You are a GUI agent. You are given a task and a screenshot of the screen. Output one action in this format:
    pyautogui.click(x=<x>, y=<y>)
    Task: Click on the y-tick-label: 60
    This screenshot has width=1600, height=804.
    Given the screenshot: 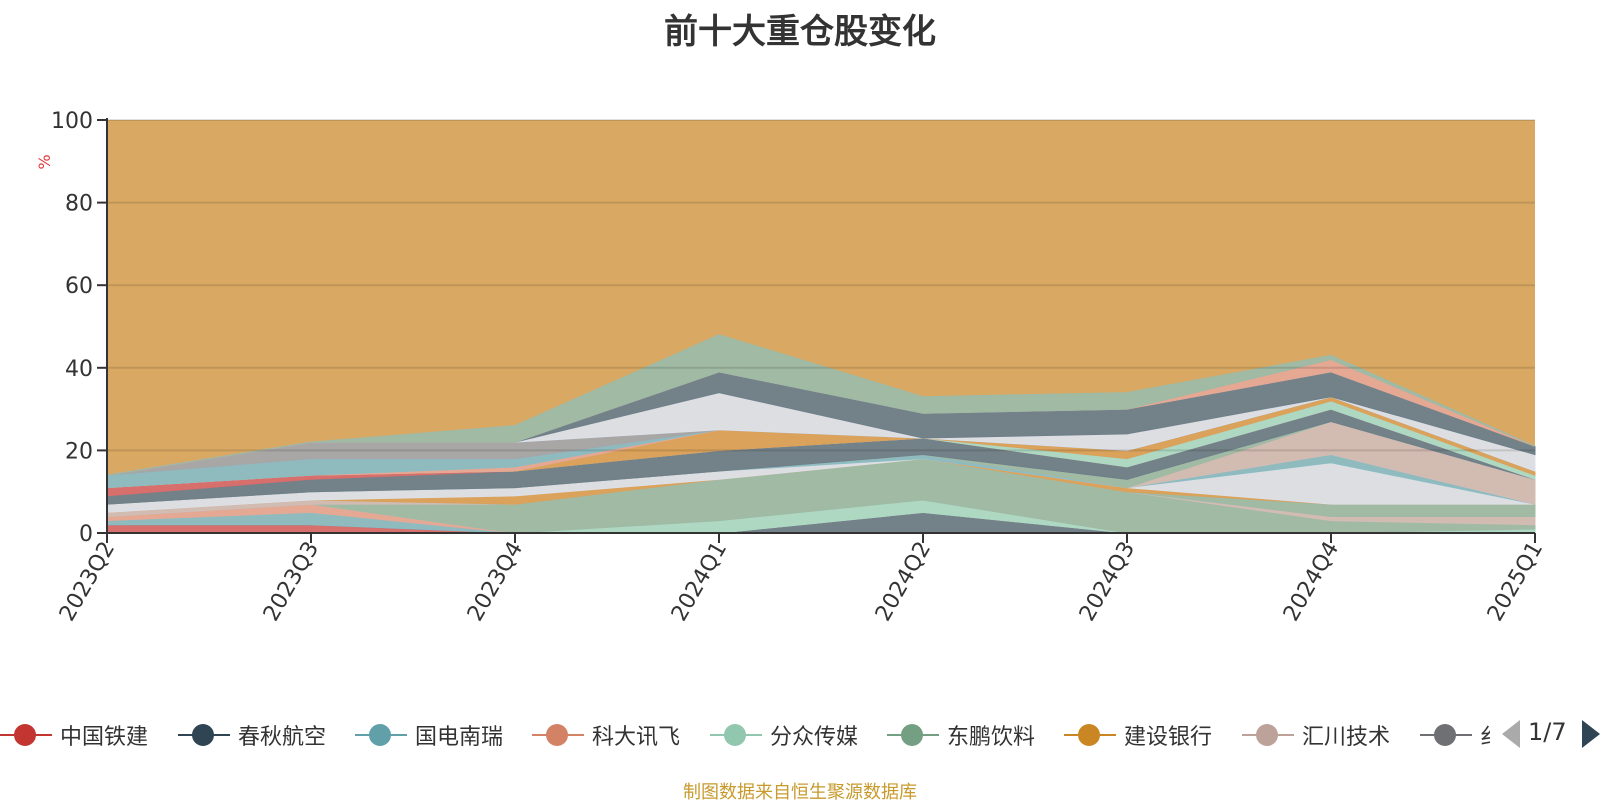 What is the action you would take?
    pyautogui.click(x=79, y=286)
    